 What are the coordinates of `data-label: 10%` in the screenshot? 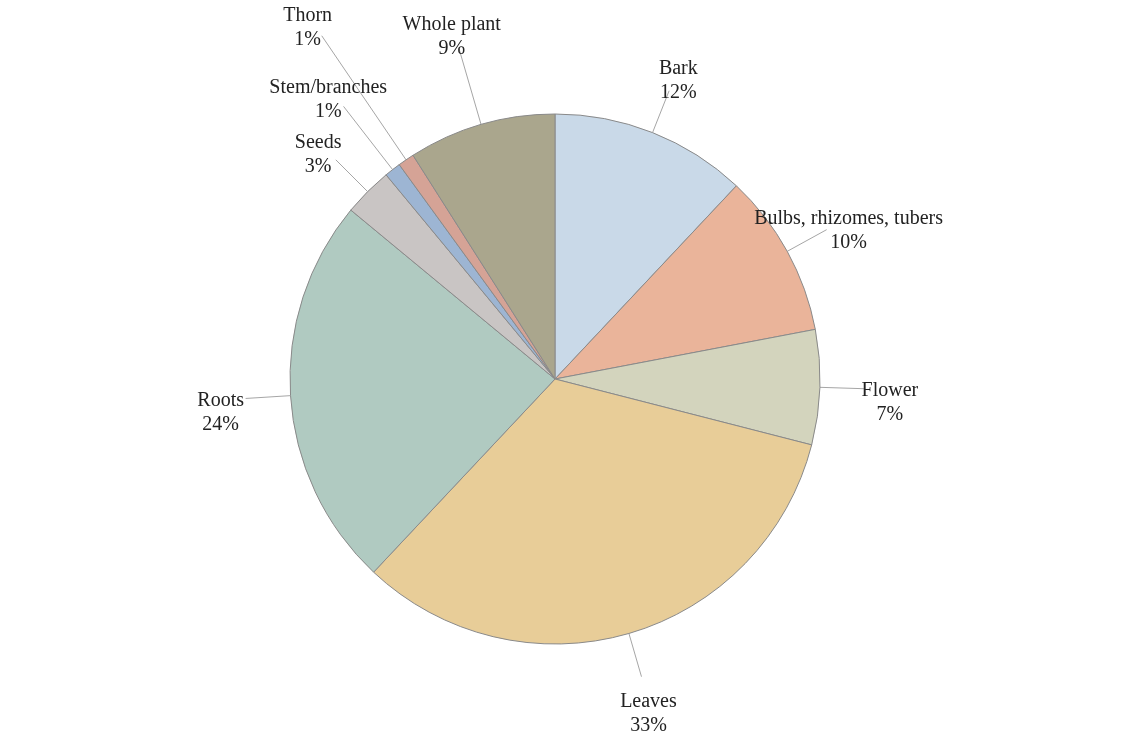 It's located at (848, 240).